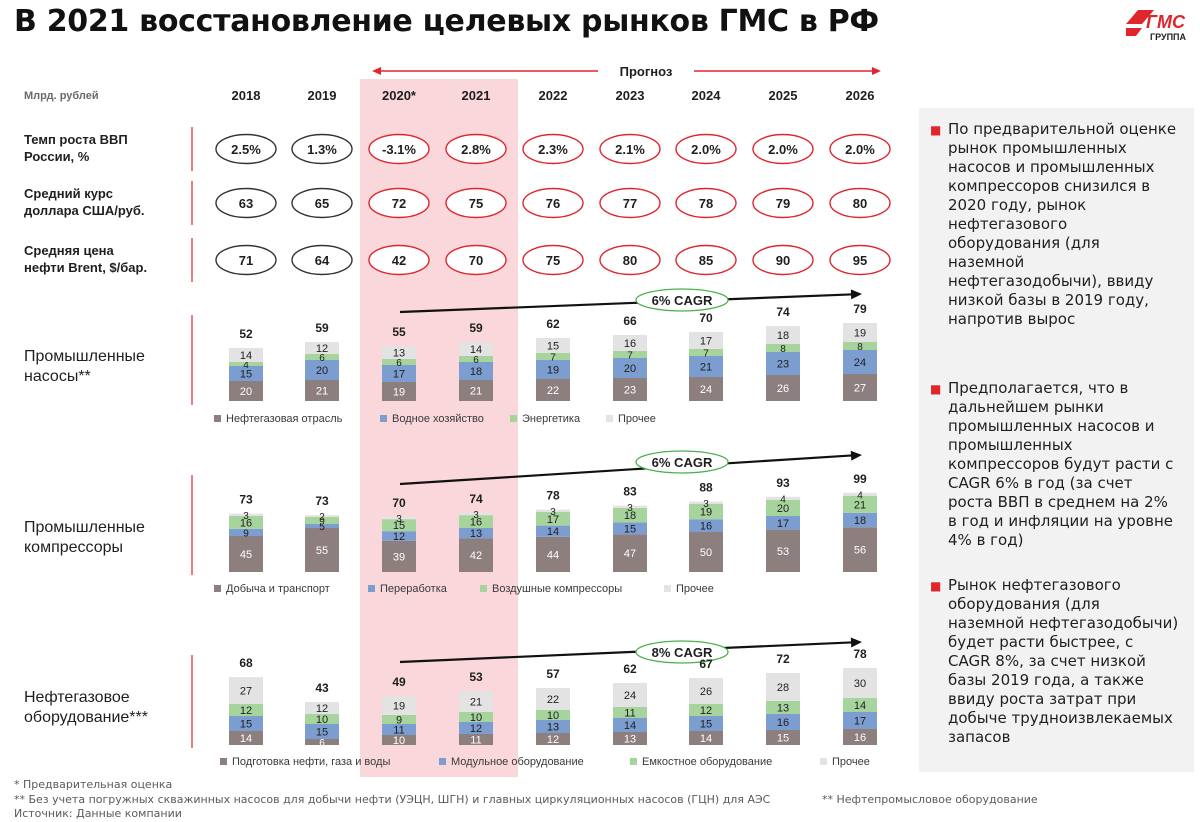 The height and width of the screenshot is (822, 1200). Describe the element at coordinates (706, 527) in the screenshot. I see `bar-segment-label: 16` at that location.